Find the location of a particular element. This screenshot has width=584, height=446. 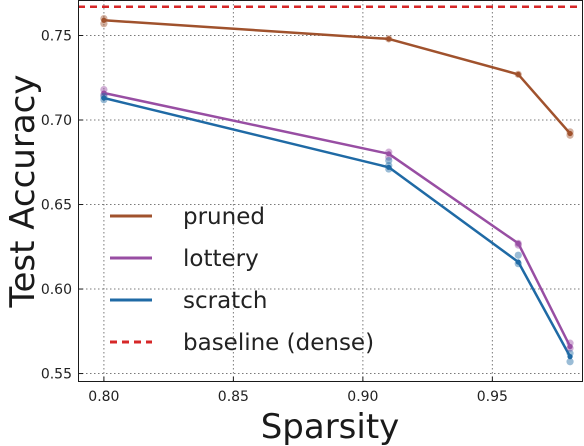

x-tick-labels: 0.80 0.85 0.90 0.95 is located at coordinates (298, 397).